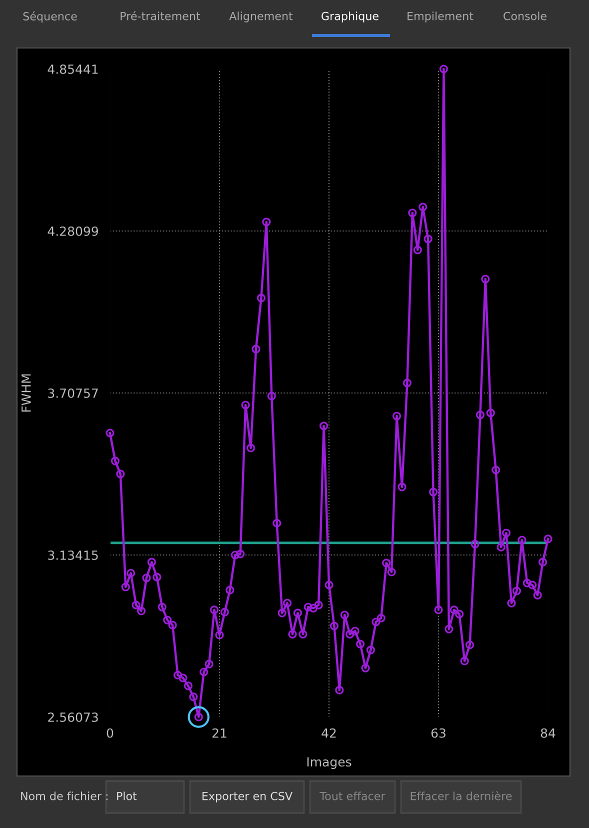  What do you see at coordinates (548, 733) in the screenshot?
I see `x-tick-label: 84` at bounding box center [548, 733].